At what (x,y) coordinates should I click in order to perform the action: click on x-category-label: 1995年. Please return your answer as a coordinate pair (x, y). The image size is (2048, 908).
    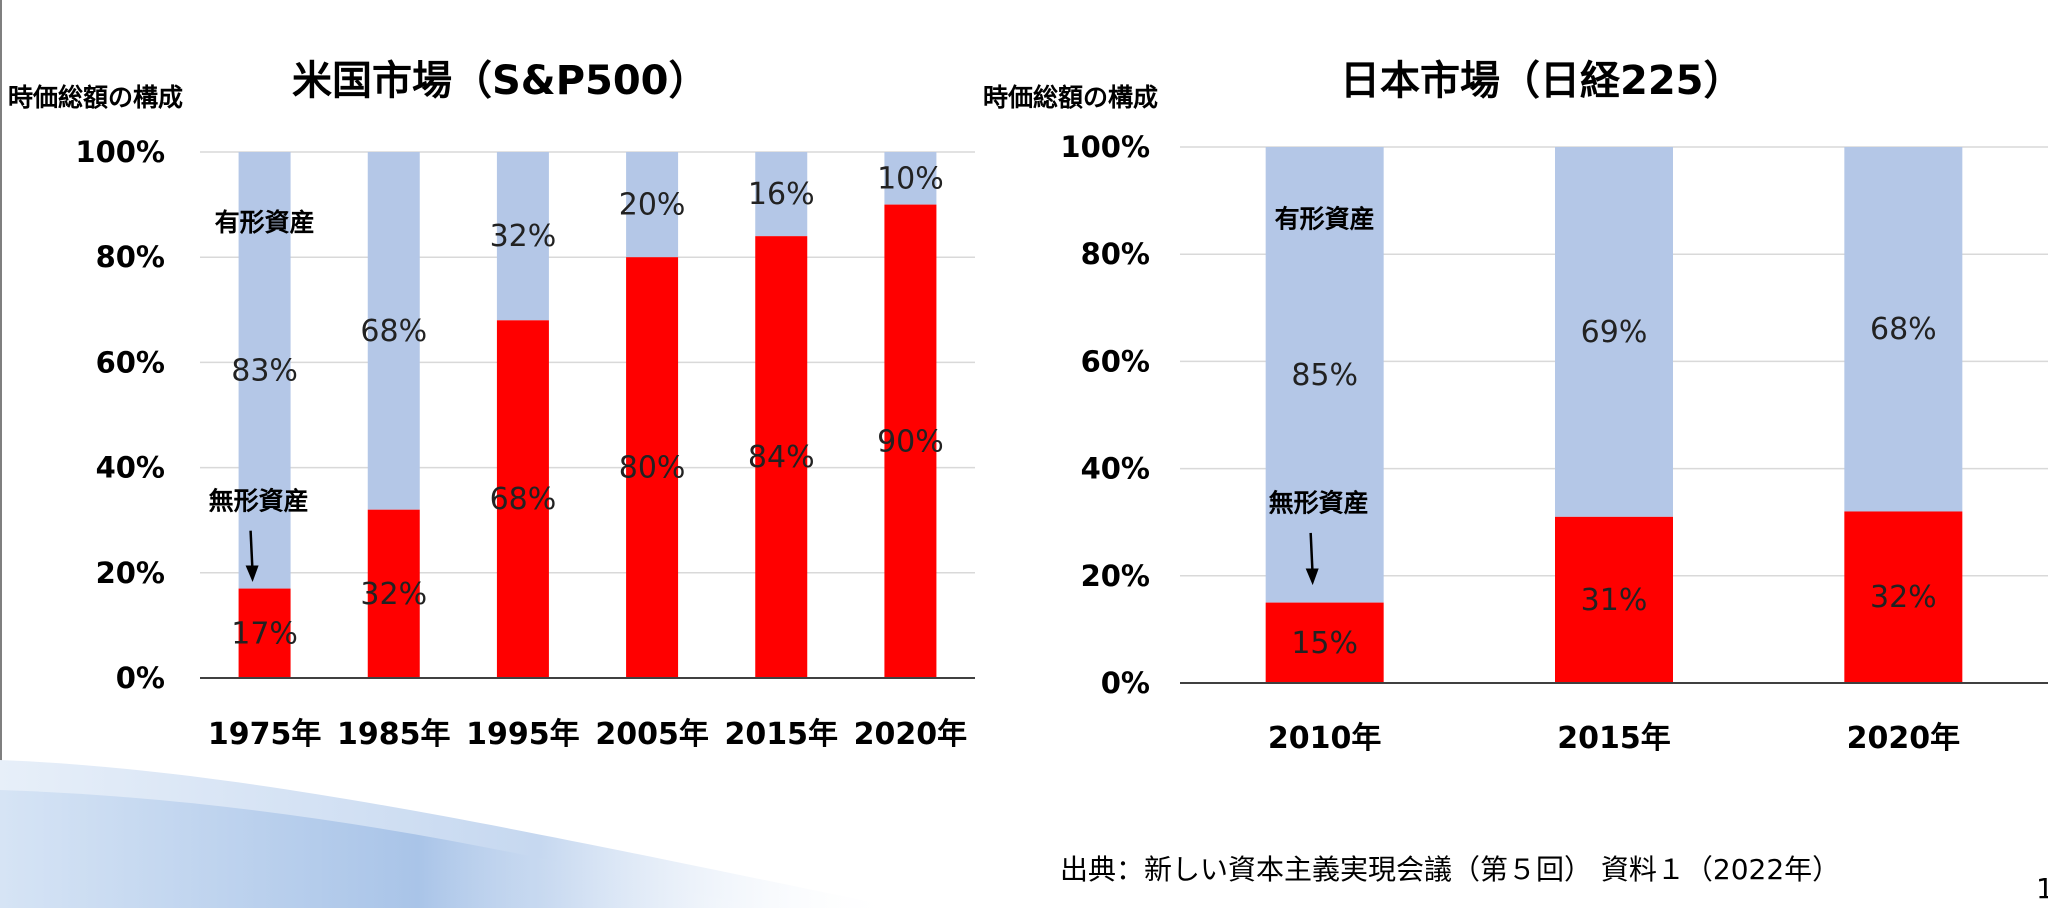
    Looking at the image, I should click on (523, 734).